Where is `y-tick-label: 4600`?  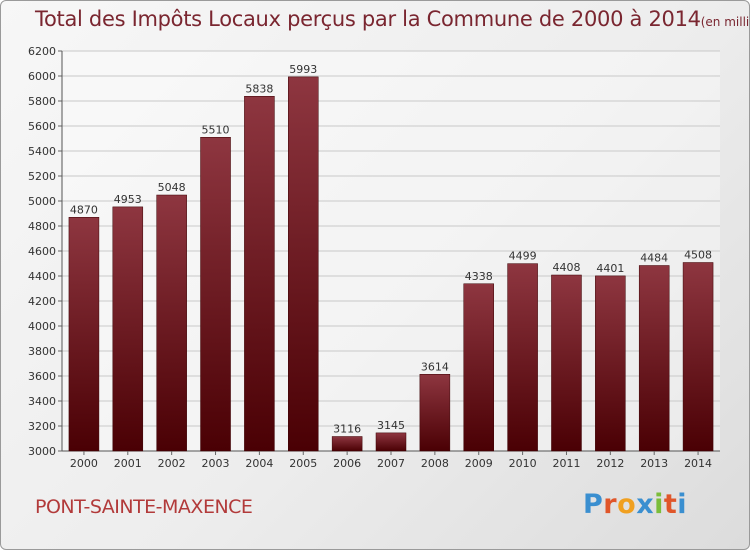
y-tick-label: 4600 is located at coordinates (42, 251).